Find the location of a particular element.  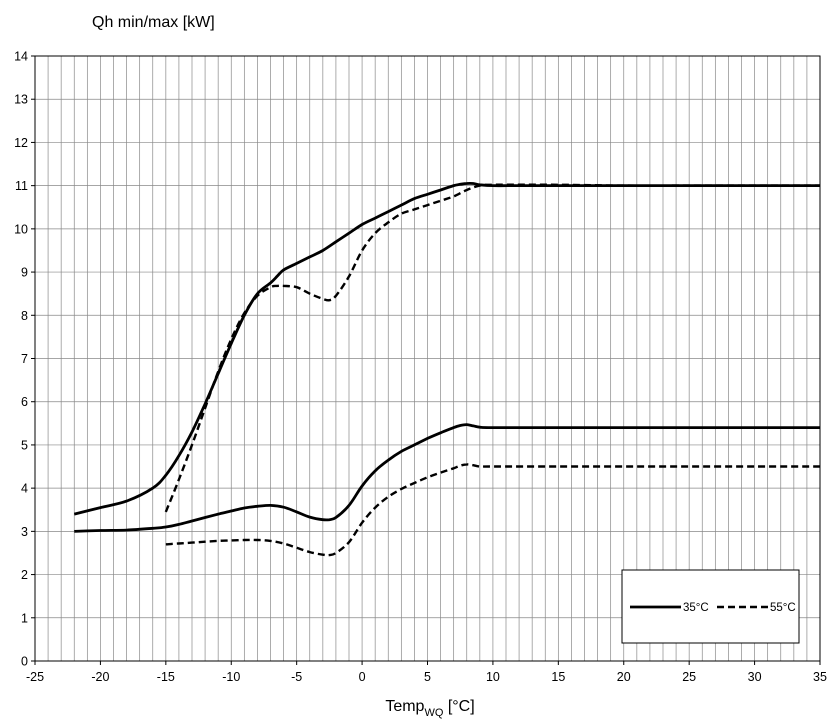

x-tick-labels: -25 -20 -15 -10 -5 0 5 10 15 20 25 30 35 is located at coordinates (426, 672).